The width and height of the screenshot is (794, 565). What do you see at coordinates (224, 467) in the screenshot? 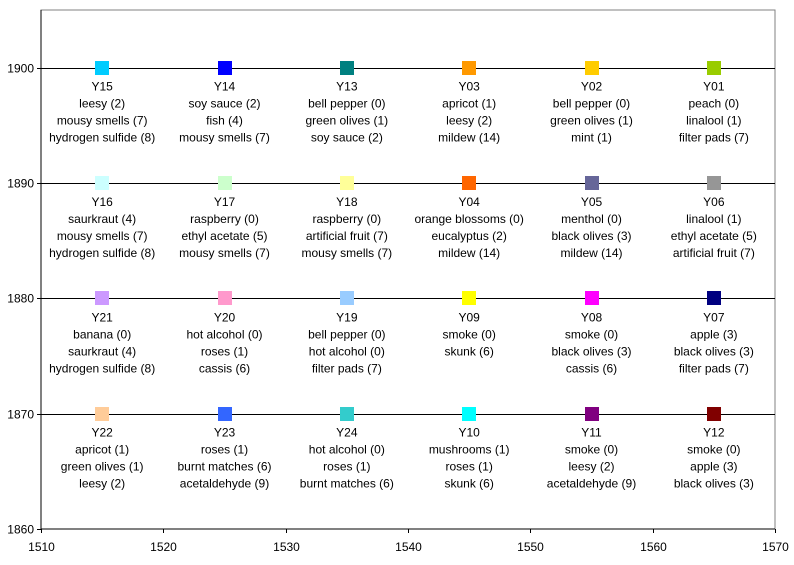
I see `point-note-label: burnt matches (6)` at bounding box center [224, 467].